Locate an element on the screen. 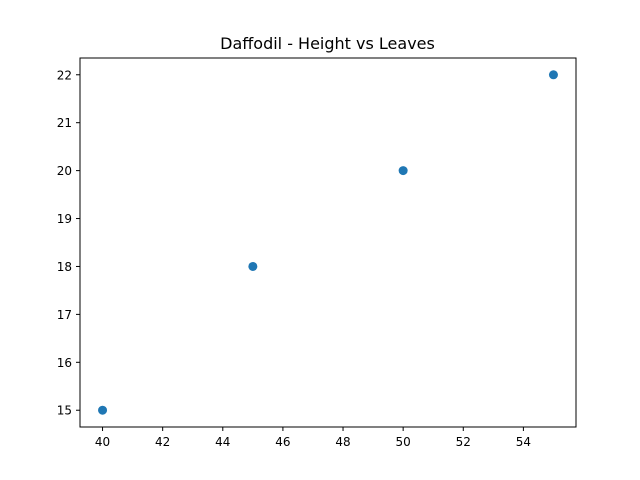 This screenshot has width=640, height=480. x-tick-label: 48 is located at coordinates (342, 442).